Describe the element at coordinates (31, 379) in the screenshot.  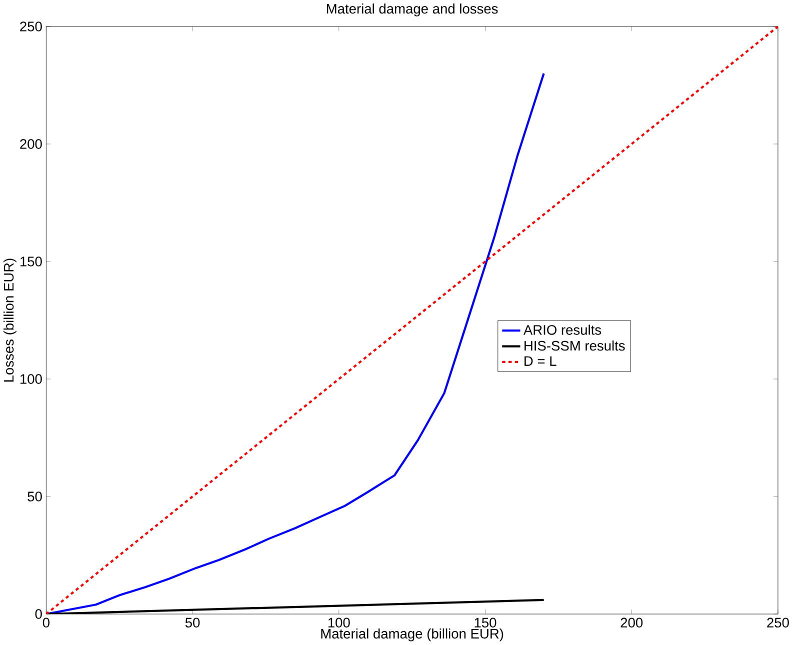
I see `y-tick-label: 100` at that location.